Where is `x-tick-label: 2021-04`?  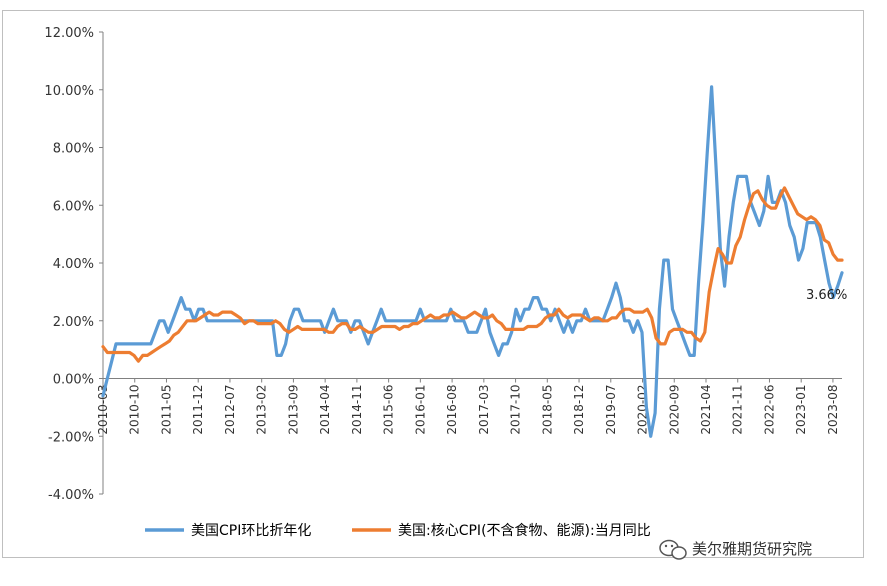
x-tick-label: 2021-04 is located at coordinates (706, 410).